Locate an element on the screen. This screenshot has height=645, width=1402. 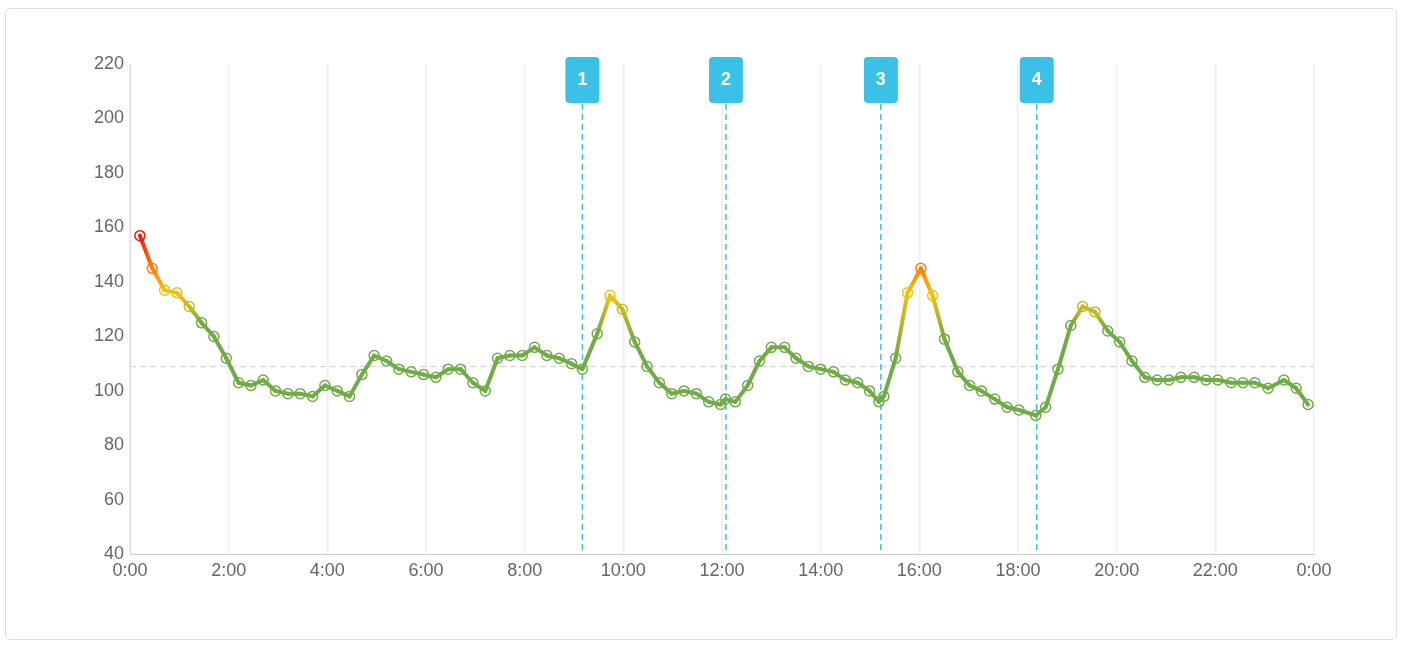
y-tick-label: 100 is located at coordinates (109, 389).